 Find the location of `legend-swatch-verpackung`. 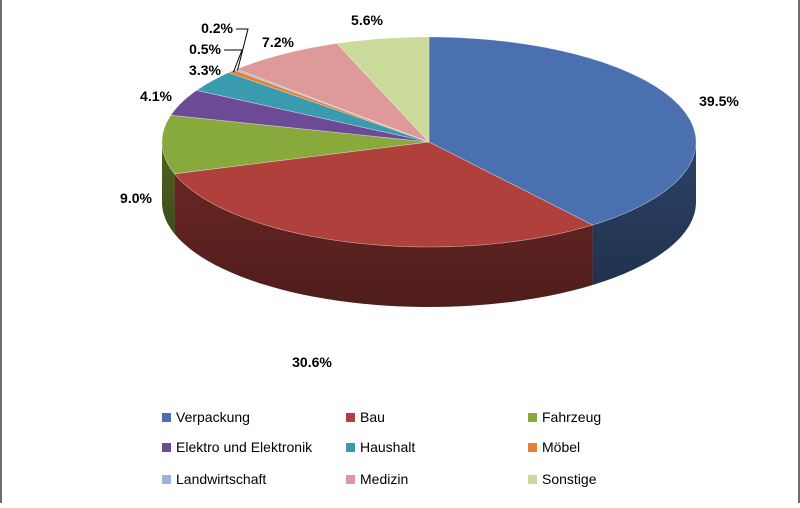

legend-swatch-verpackung is located at coordinates (166, 417).